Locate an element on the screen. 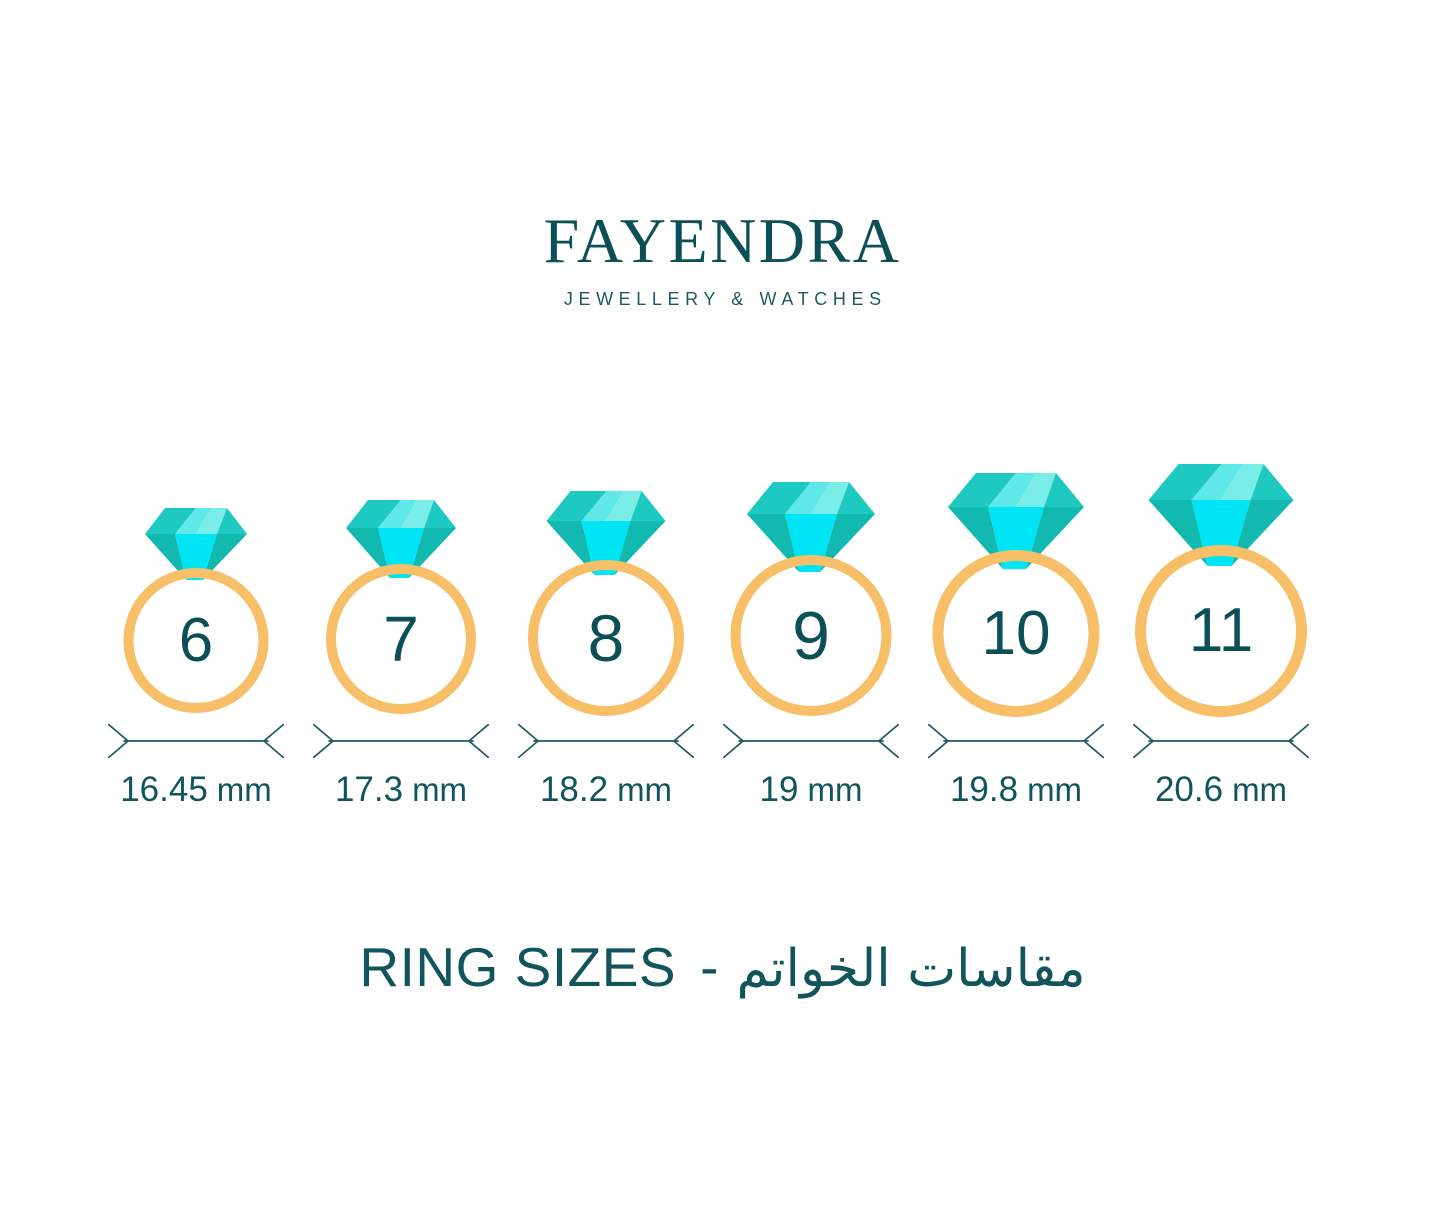  ring-item-10: 10 19.8 mm is located at coordinates (1016, 630).